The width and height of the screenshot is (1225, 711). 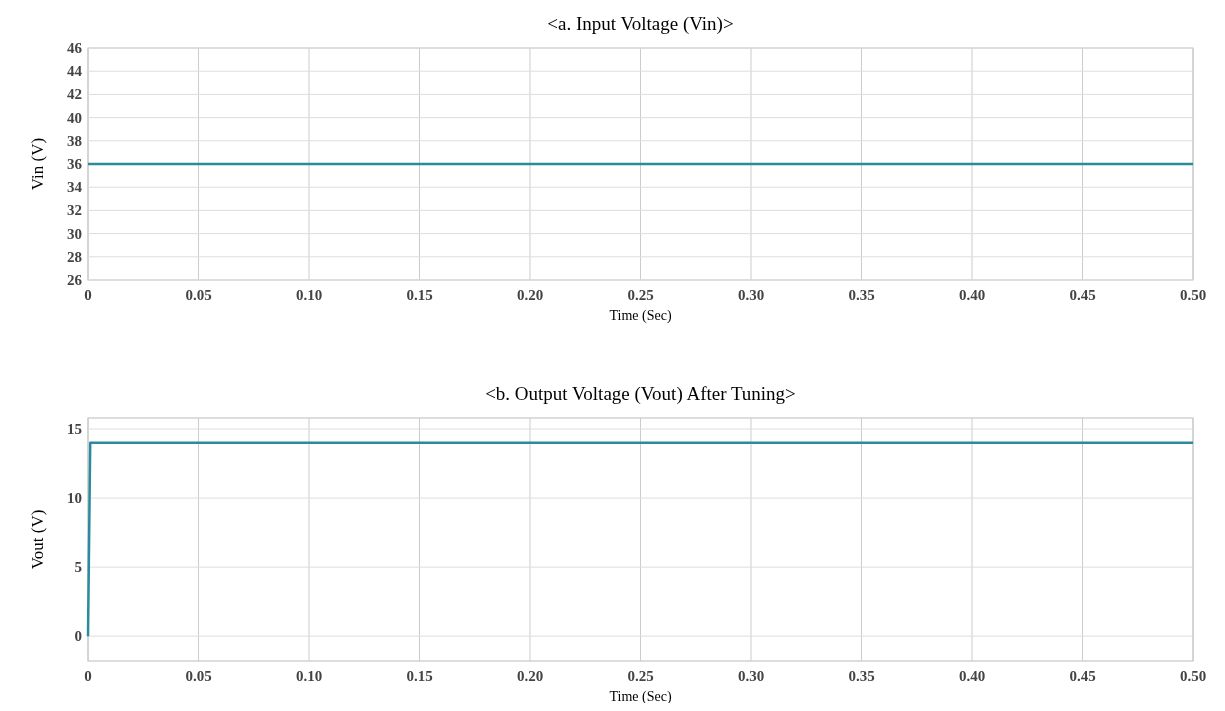 What do you see at coordinates (78, 636) in the screenshot?
I see `y-tick-label: 0` at bounding box center [78, 636].